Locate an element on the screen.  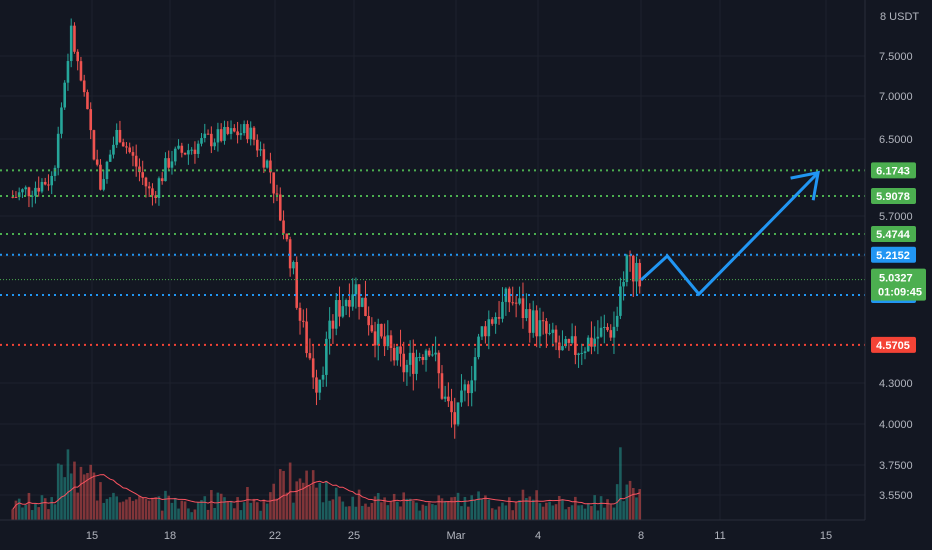
level-badge-label-blue-upper: 5.2152 is located at coordinates (893, 256).